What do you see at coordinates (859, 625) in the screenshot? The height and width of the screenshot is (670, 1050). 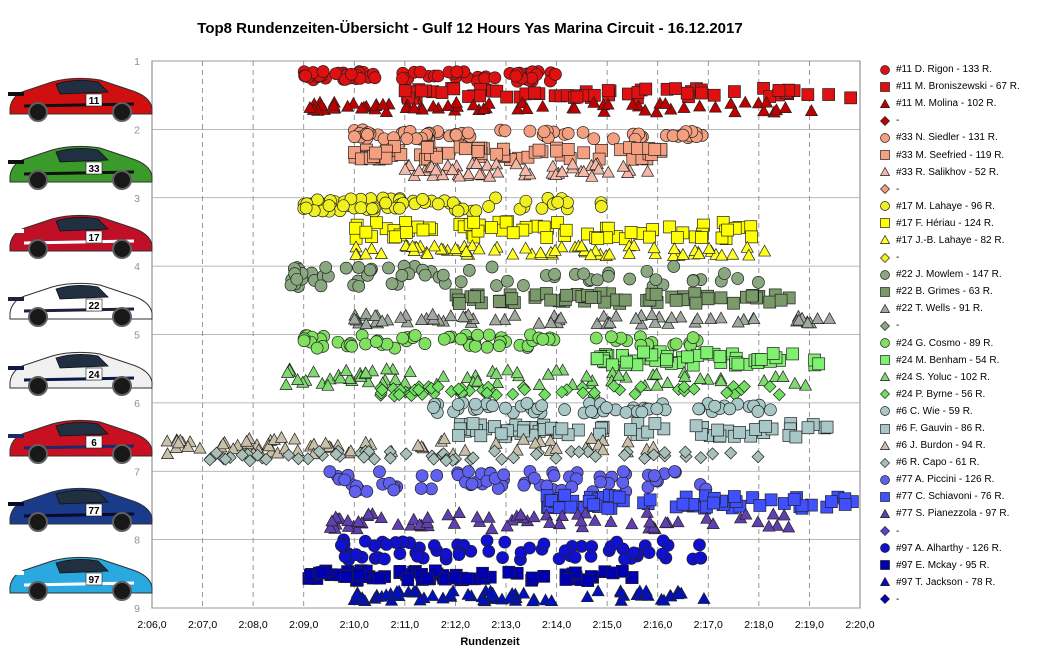 I see `x-tick-label: 2:20,0` at bounding box center [859, 625].